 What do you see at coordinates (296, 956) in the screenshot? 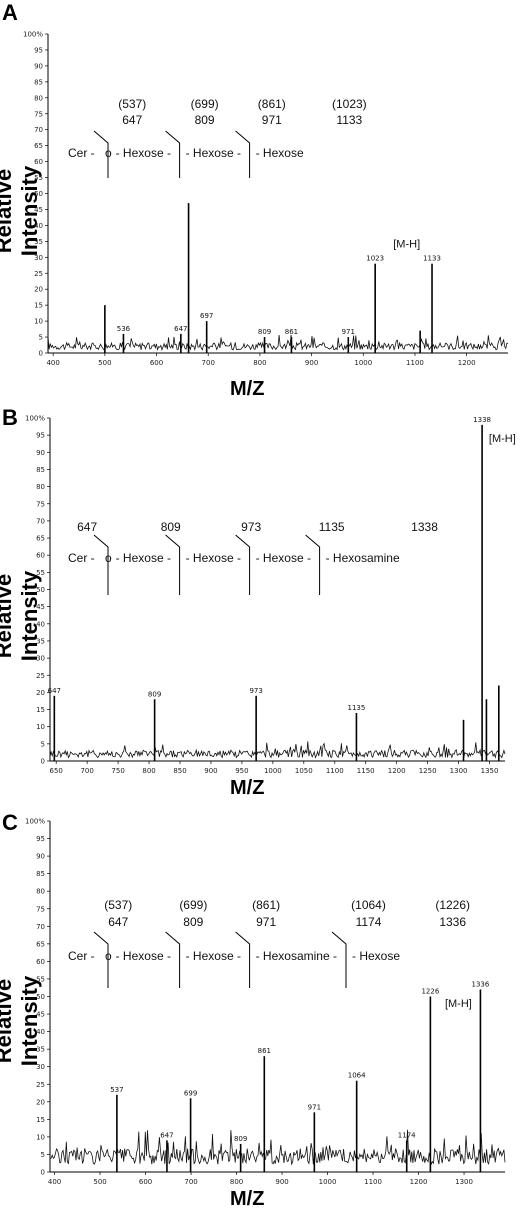
I see `structure-fragment: - Hexosamine -` at bounding box center [296, 956].